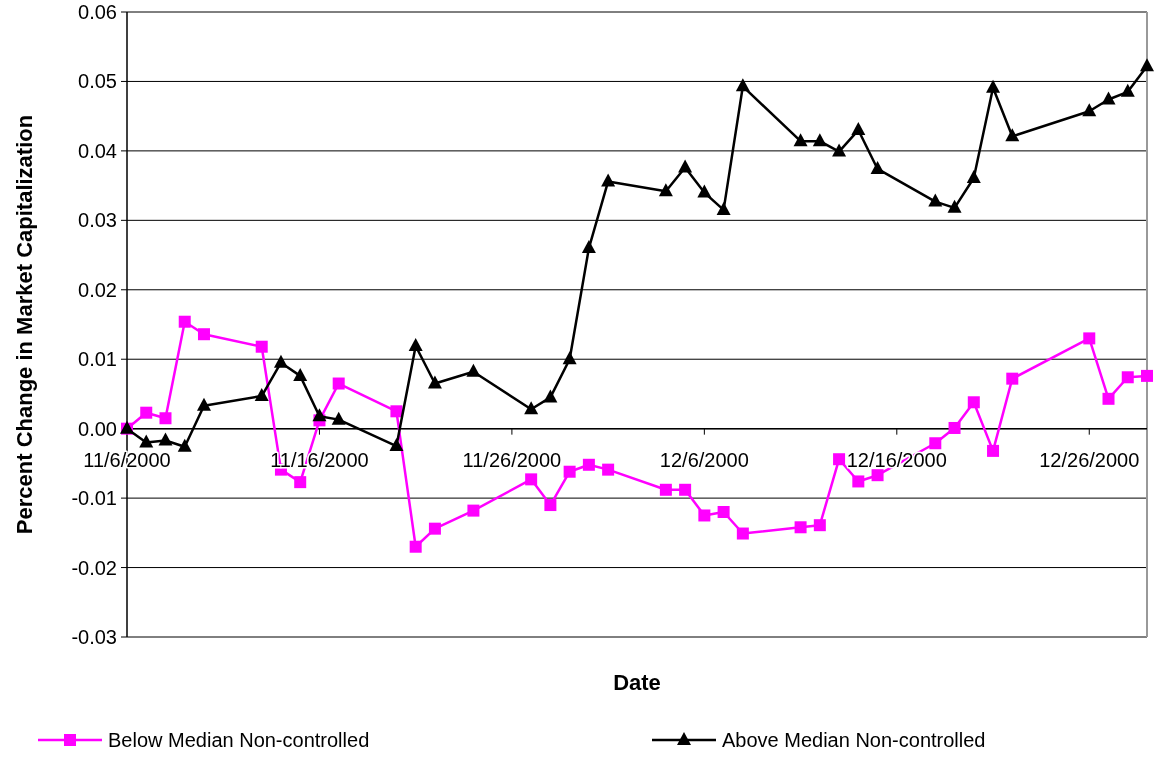 The height and width of the screenshot is (762, 1171). I want to click on legend-label: Above Median Non-controlled, so click(854, 740).